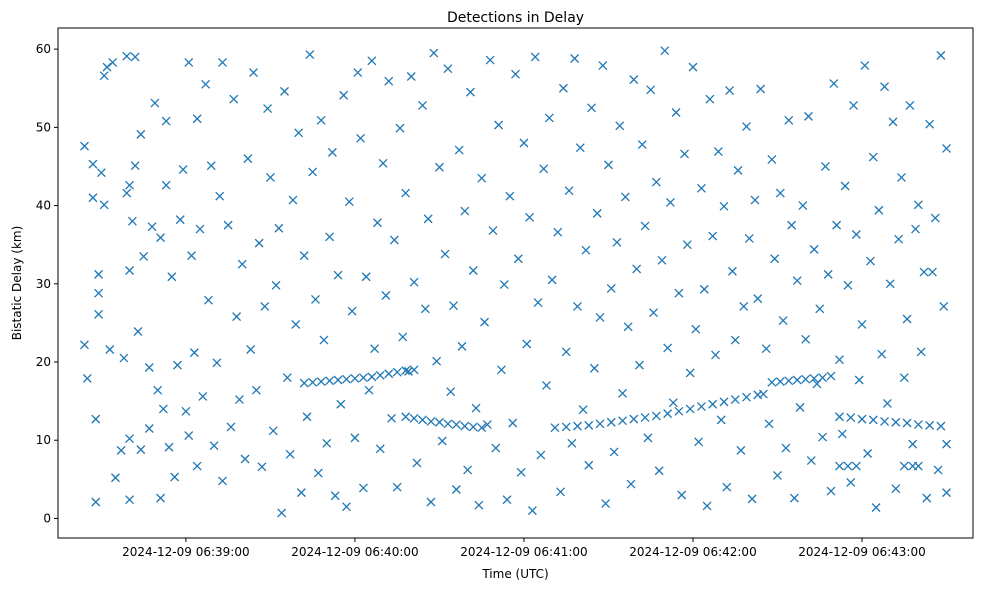  What do you see at coordinates (43, 49) in the screenshot?
I see `y-tick-label: 60` at bounding box center [43, 49].